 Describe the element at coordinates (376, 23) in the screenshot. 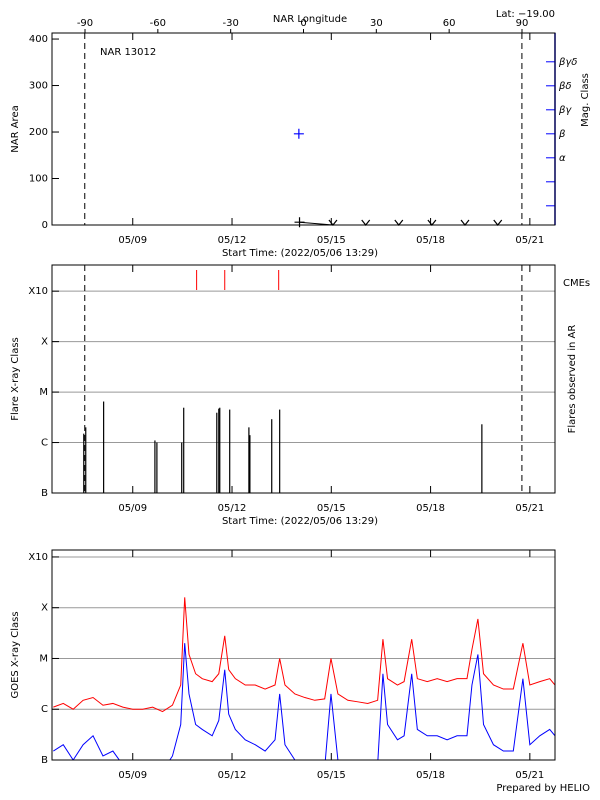

I see `x2-tick-label: 30` at that location.